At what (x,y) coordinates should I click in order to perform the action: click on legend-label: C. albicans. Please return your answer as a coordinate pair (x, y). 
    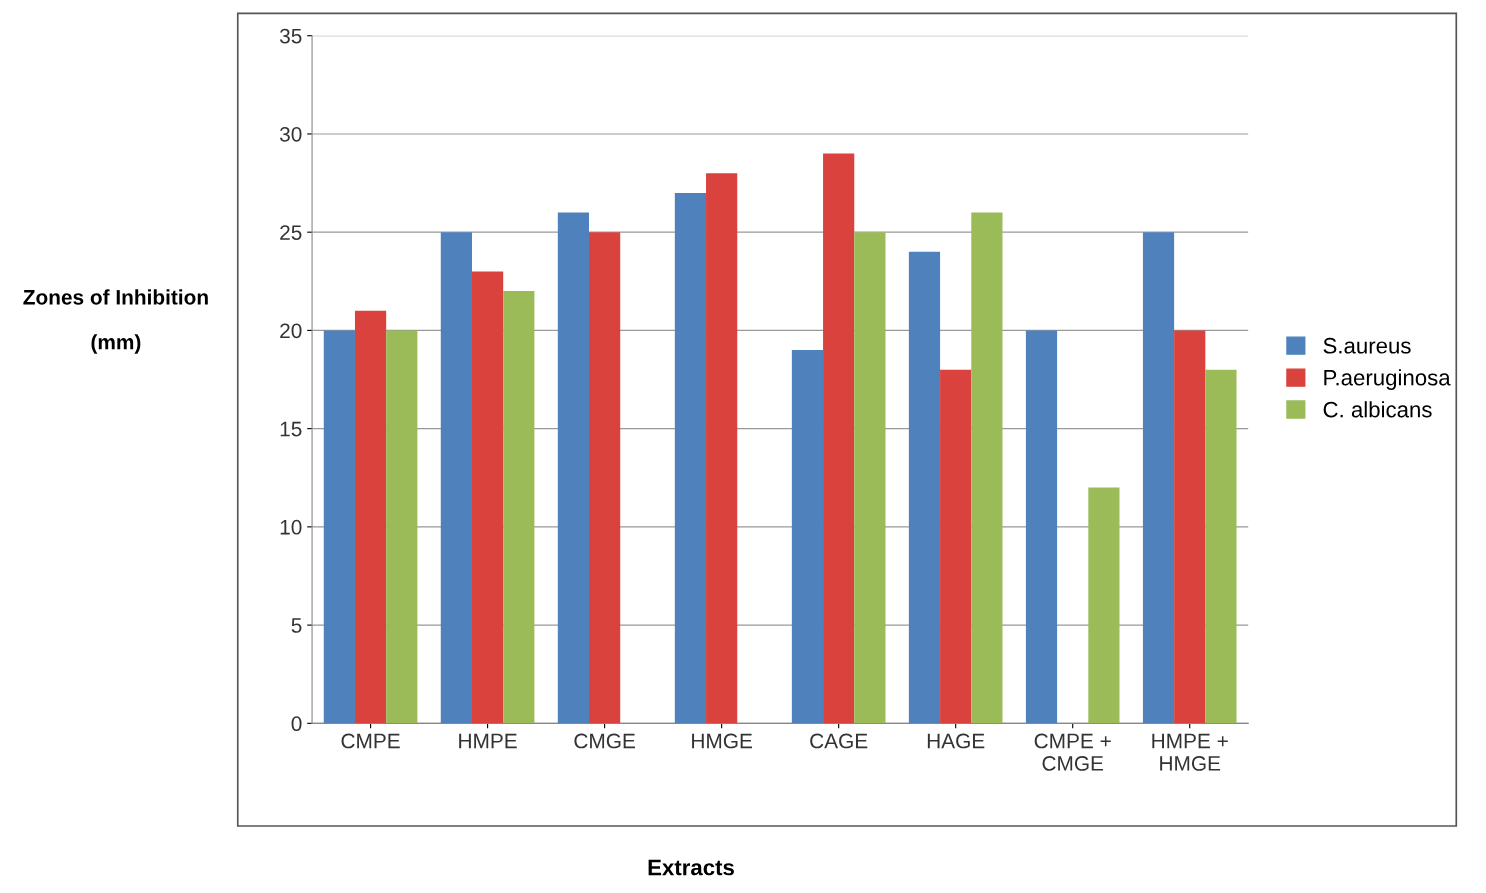
    Looking at the image, I should click on (1377, 409).